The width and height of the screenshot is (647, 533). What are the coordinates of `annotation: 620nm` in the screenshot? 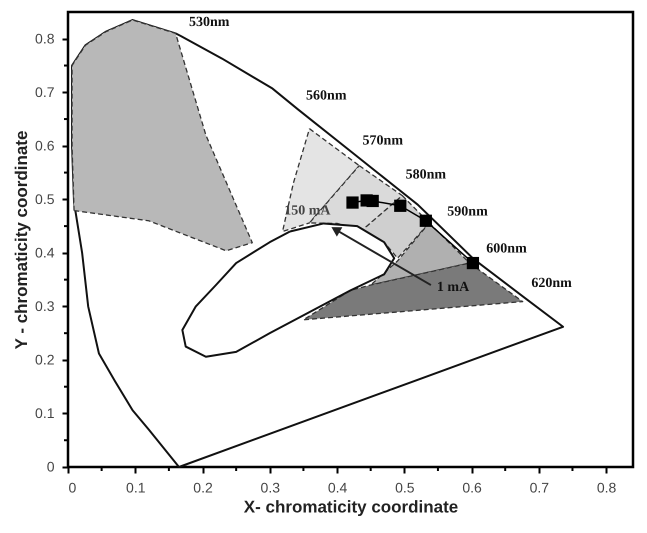 It's located at (551, 283).